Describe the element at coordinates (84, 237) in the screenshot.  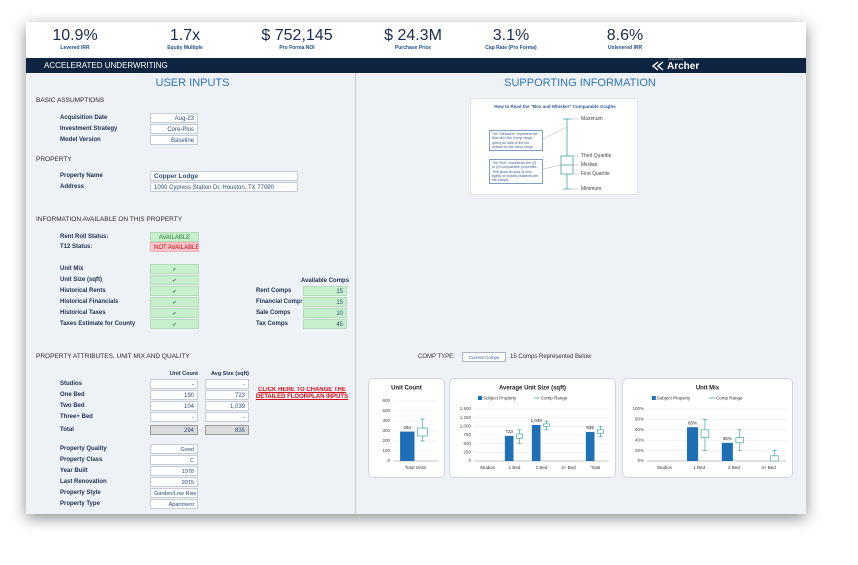
I see `field-label: Rent Roll Status:` at that location.